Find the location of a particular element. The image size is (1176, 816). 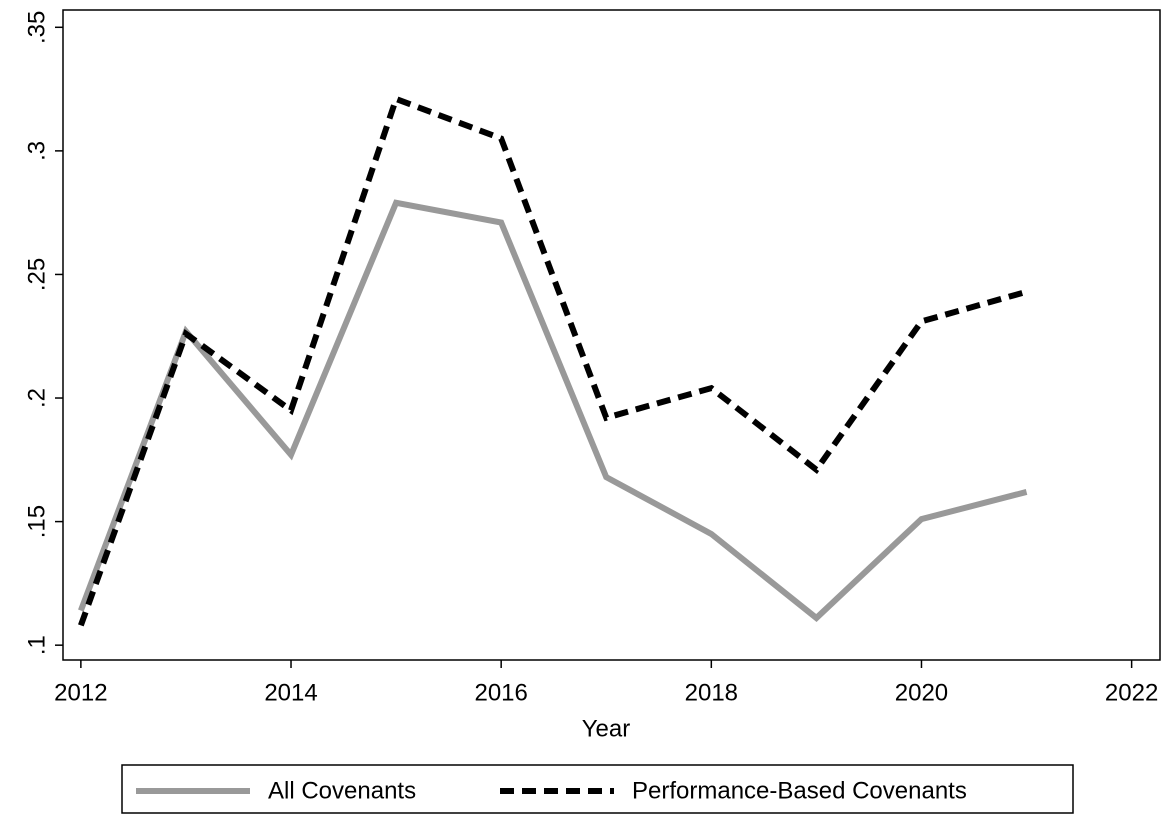

y-tick-label: .15 is located at coordinates (36, 521).